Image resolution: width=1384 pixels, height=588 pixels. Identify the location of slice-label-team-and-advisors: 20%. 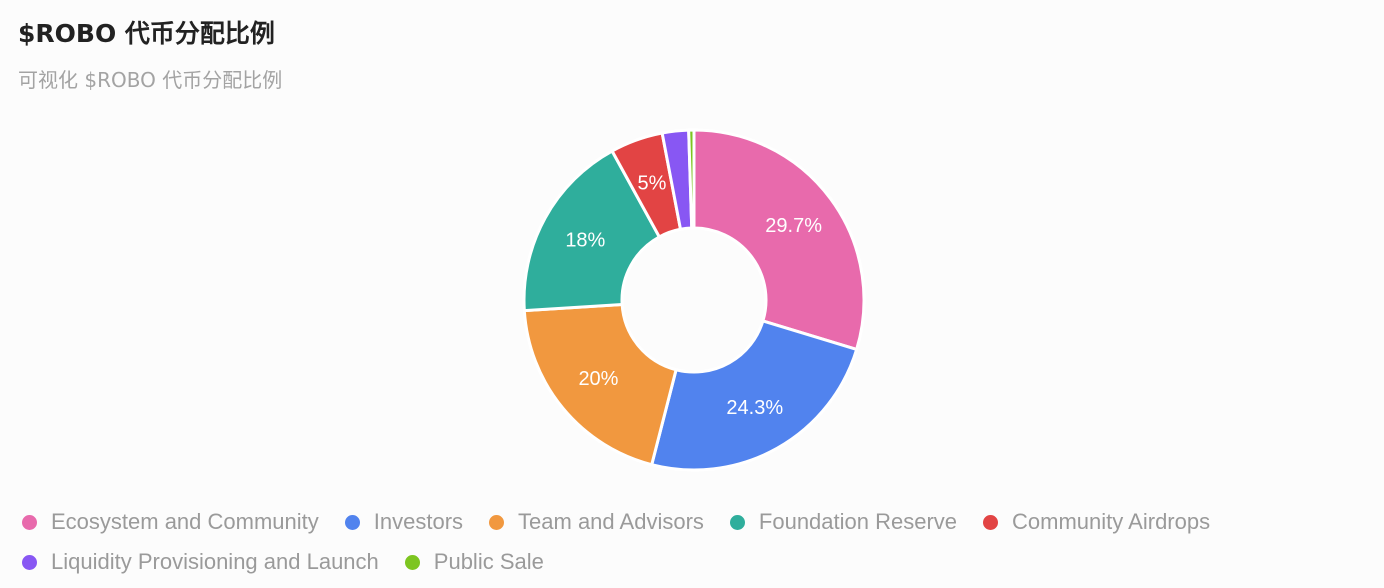
(598, 379).